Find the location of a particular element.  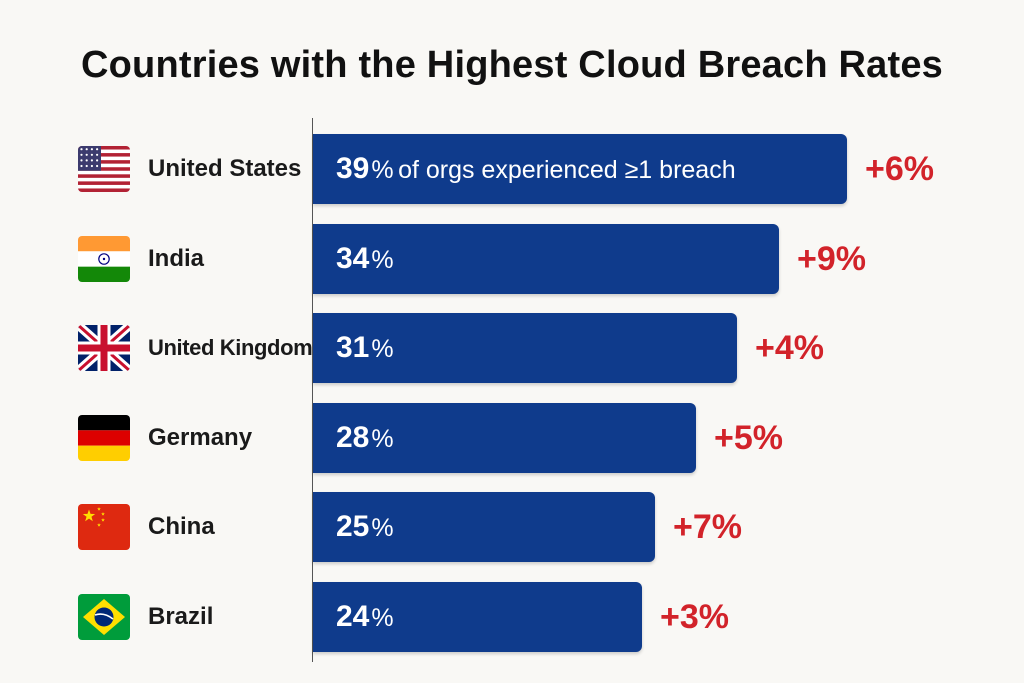

data-label-value: 39 is located at coordinates (353, 168).